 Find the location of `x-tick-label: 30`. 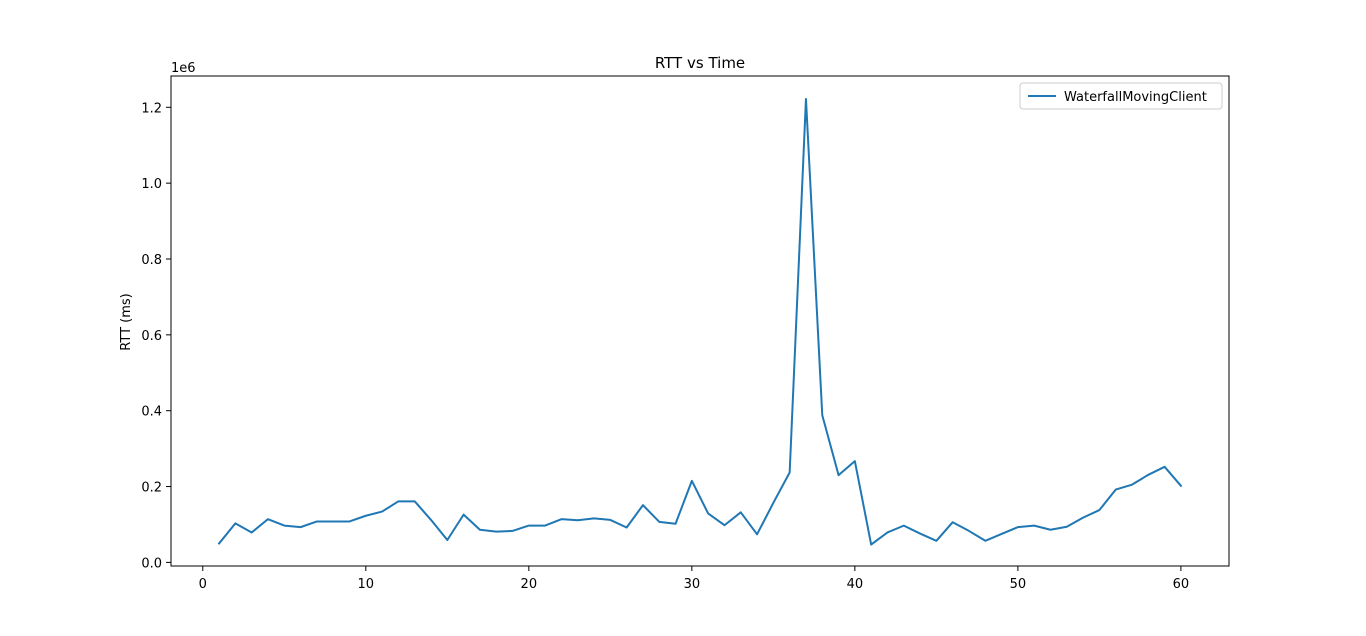

x-tick-label: 30 is located at coordinates (692, 584).